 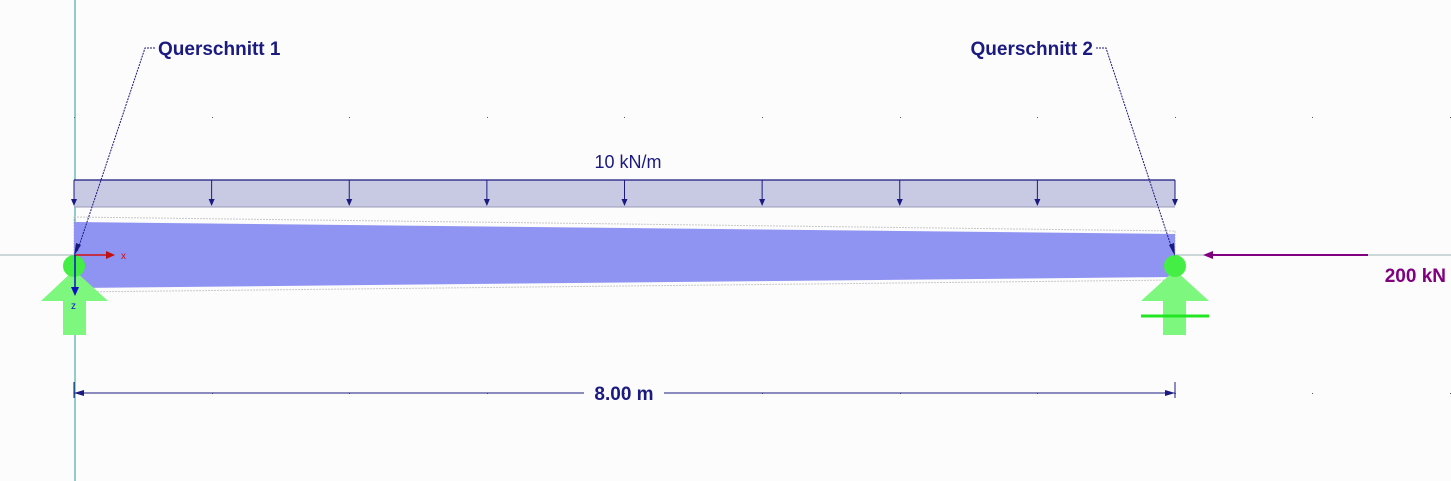 What do you see at coordinates (1285, 255) in the screenshot?
I see `axial-force-arrow` at bounding box center [1285, 255].